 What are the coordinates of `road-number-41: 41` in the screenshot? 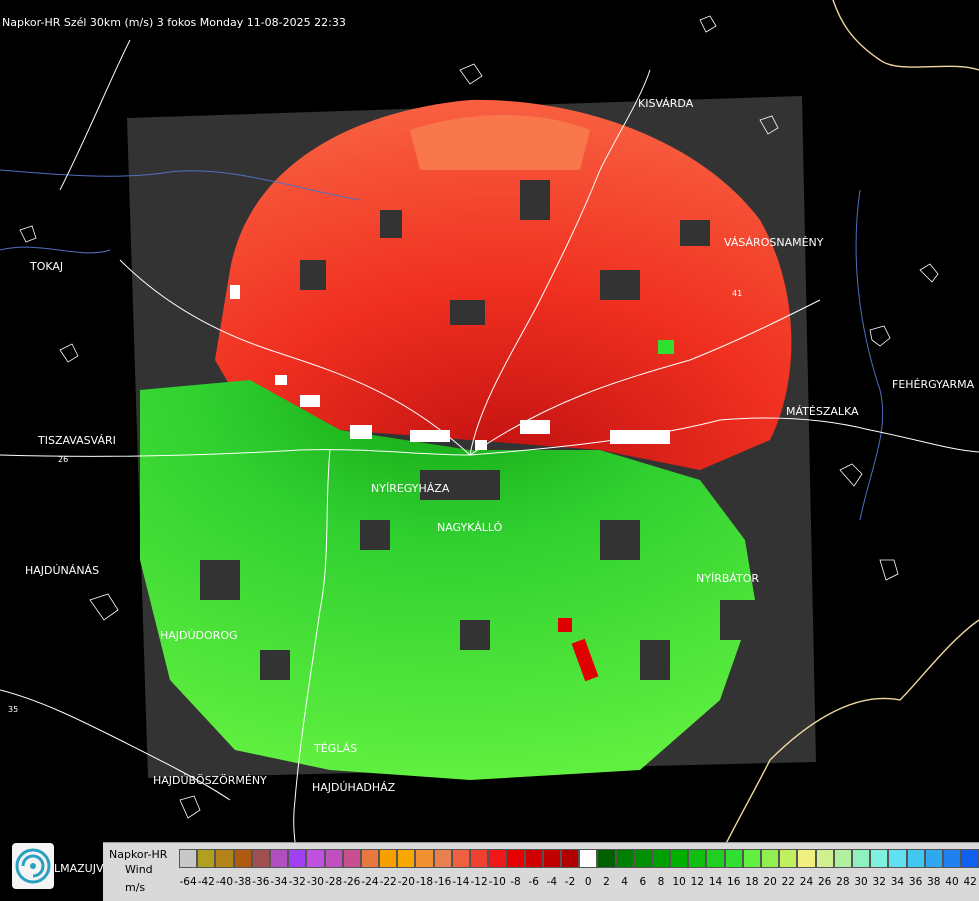 It's located at (737, 293).